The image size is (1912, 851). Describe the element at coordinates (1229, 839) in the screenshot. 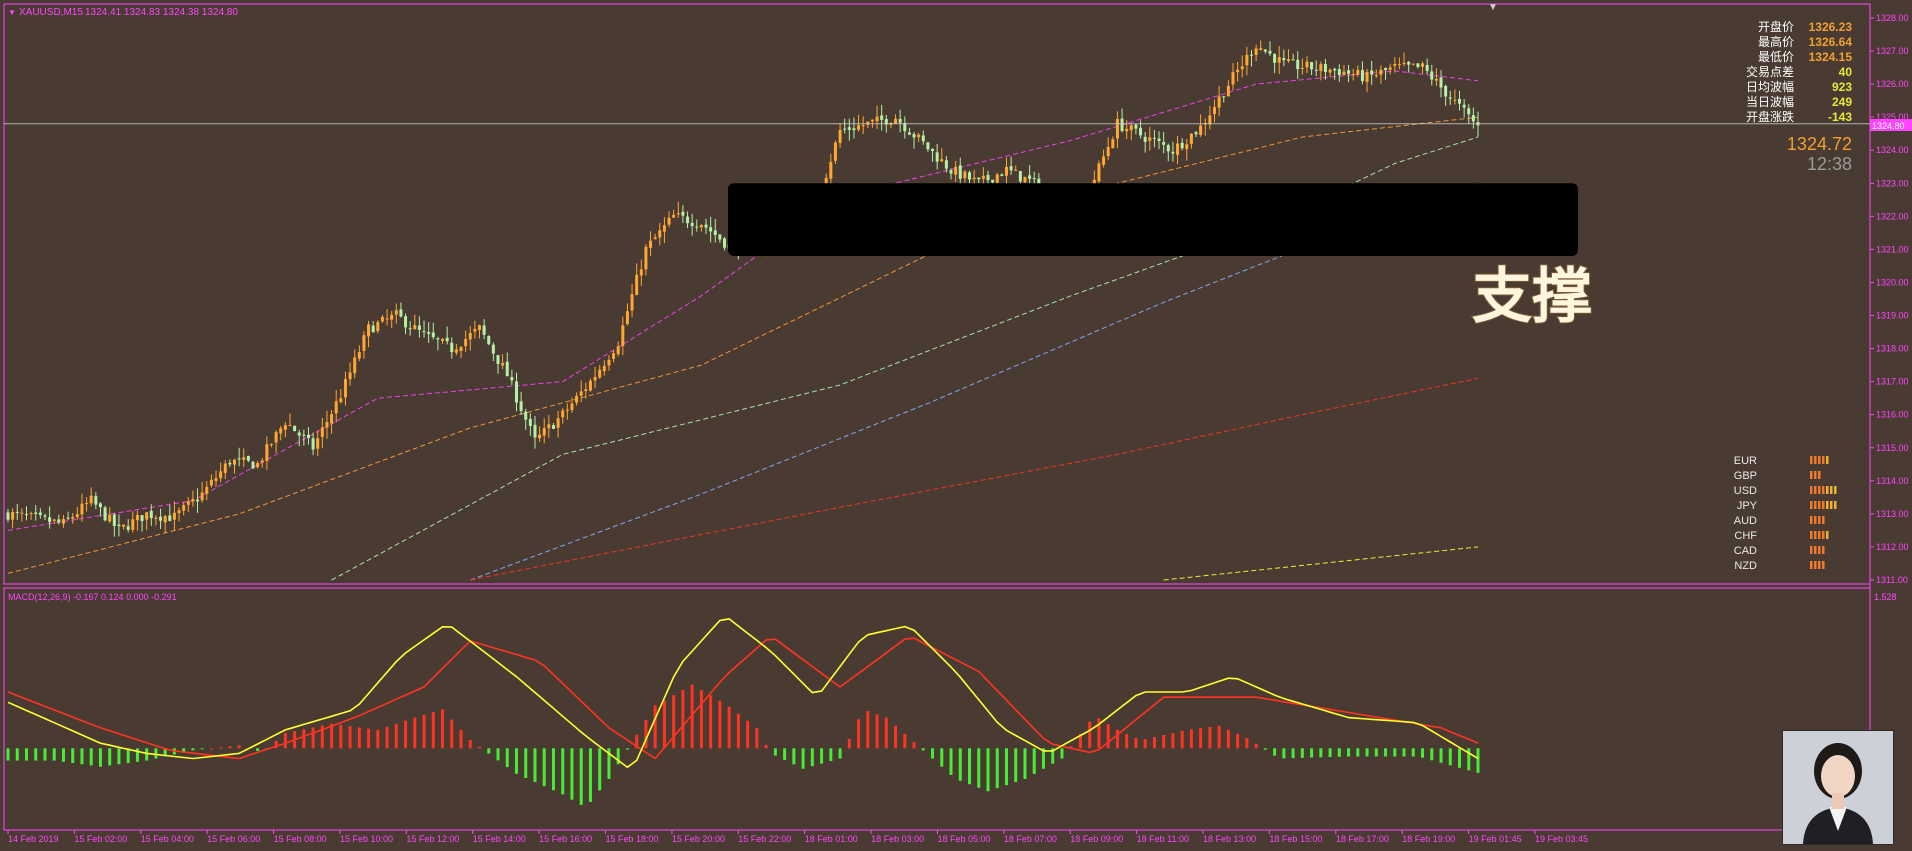

I see `time-tick-label: 18 Feb 13:00` at that location.